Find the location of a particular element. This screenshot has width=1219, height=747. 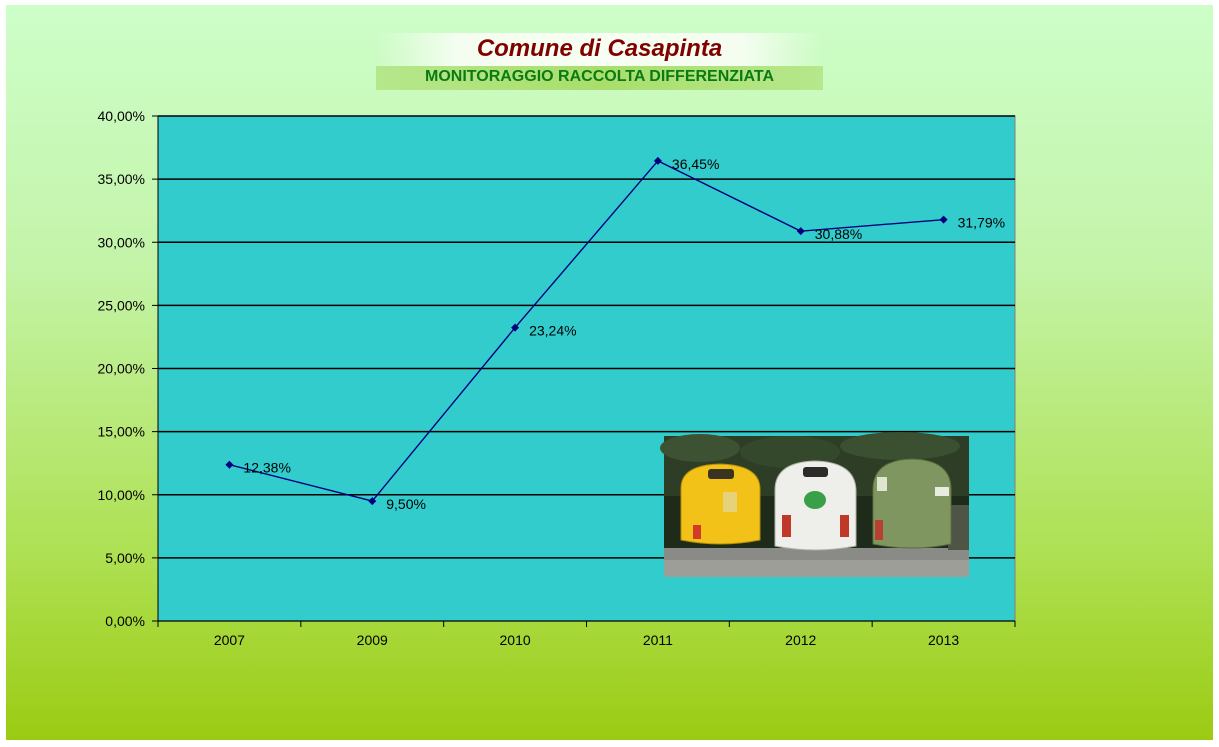

x-tick-label: 2013 is located at coordinates (943, 640).